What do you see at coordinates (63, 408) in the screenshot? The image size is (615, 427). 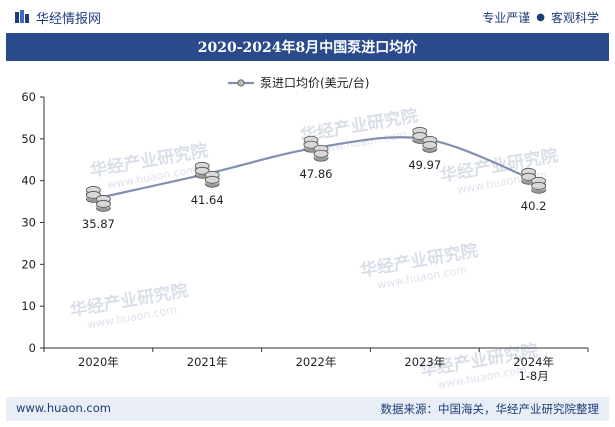 I see `footer-website: www.huaon.com` at bounding box center [63, 408].